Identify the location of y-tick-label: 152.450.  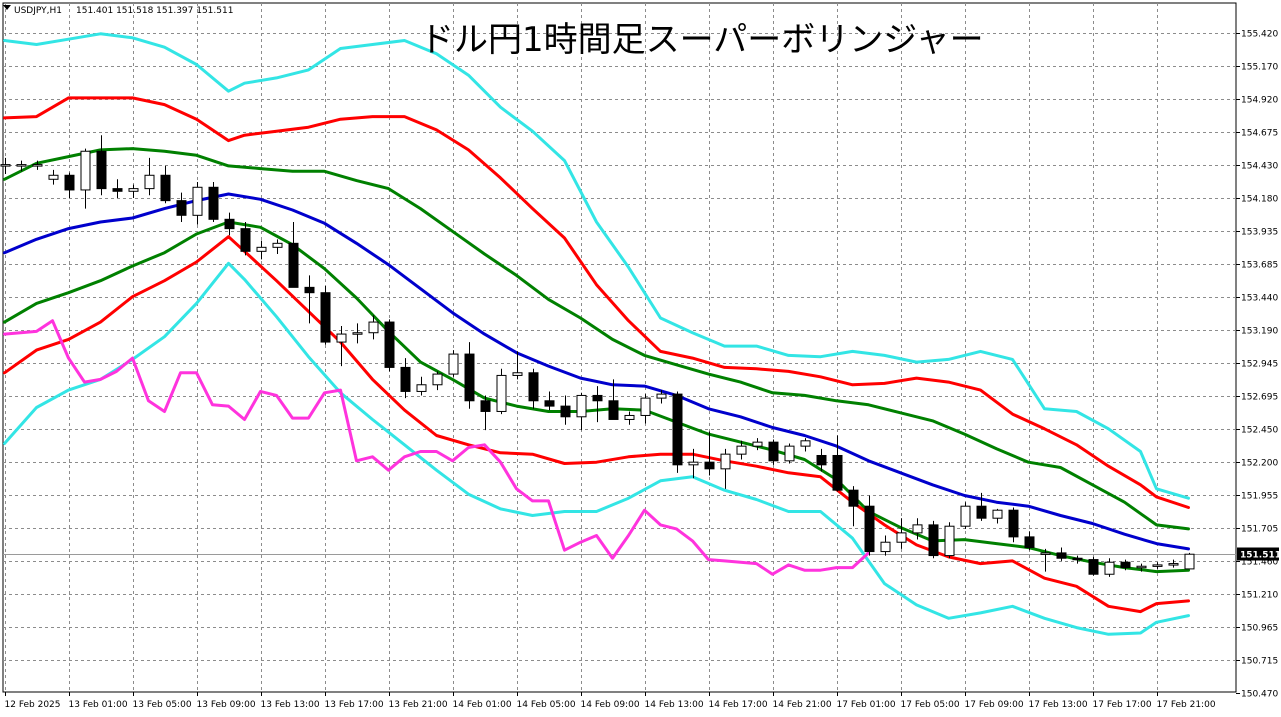
(1259, 431).